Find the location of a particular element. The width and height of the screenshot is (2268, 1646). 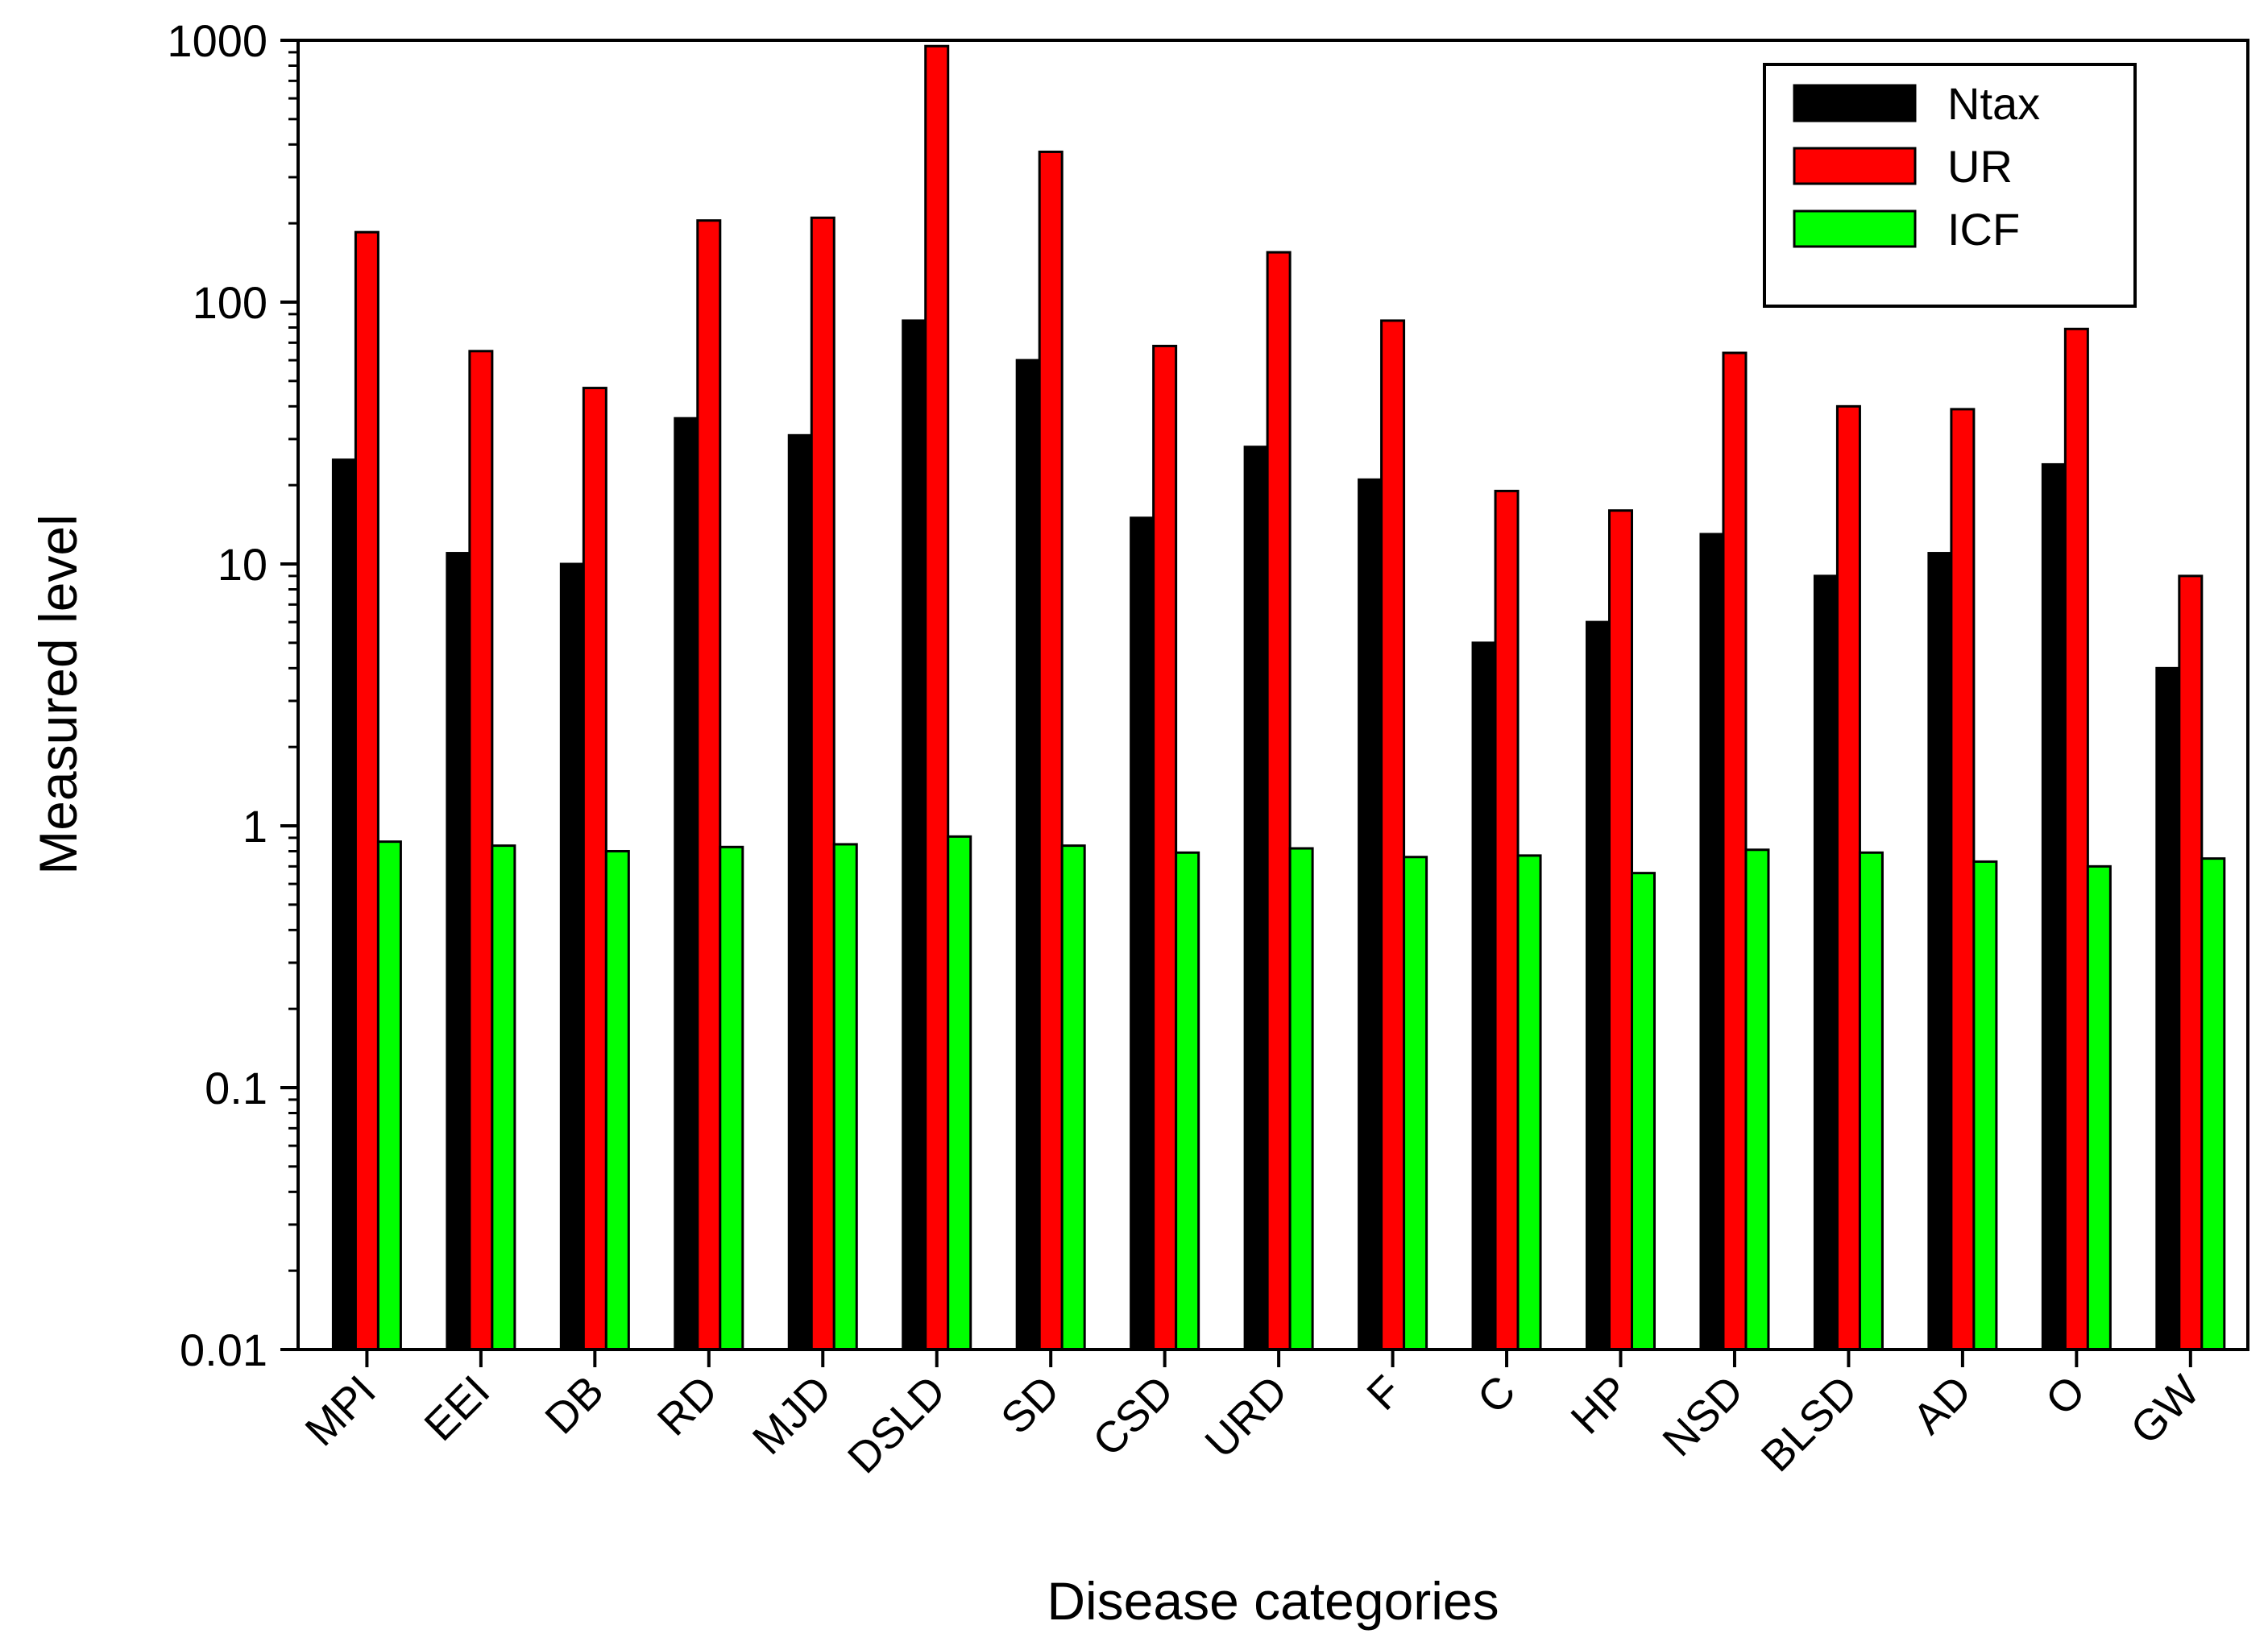

y-tick-labels: 0.01 0.1 1 10 100 1000 is located at coordinates (217, 695).